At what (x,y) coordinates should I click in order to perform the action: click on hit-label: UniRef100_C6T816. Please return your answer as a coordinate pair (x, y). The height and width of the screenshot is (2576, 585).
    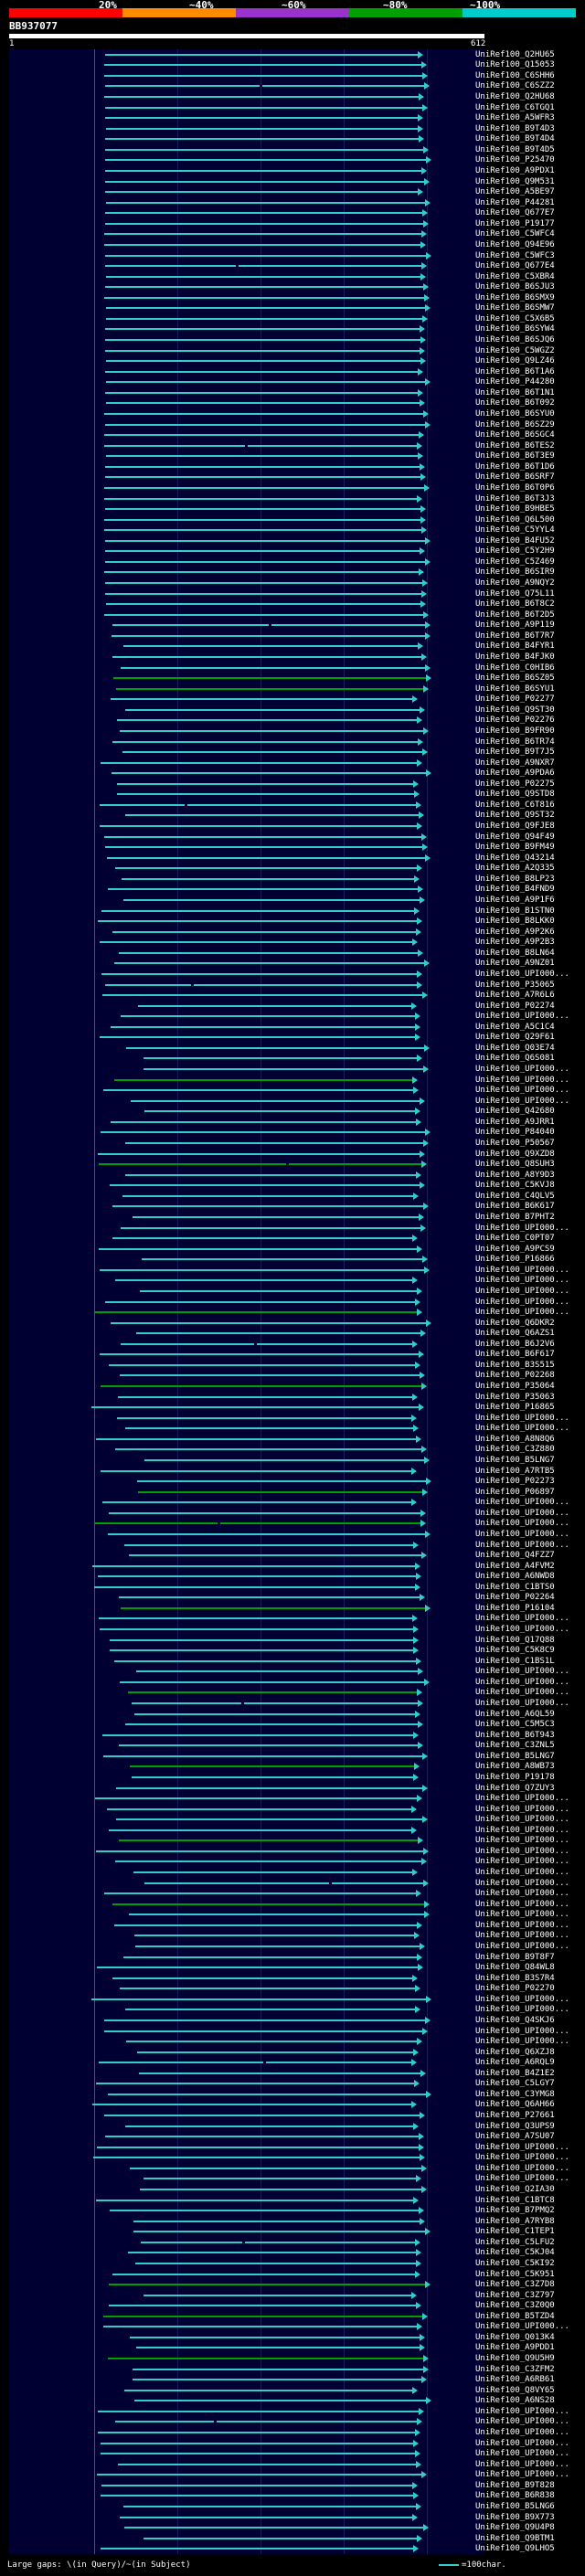
    Looking at the image, I should click on (515, 805).